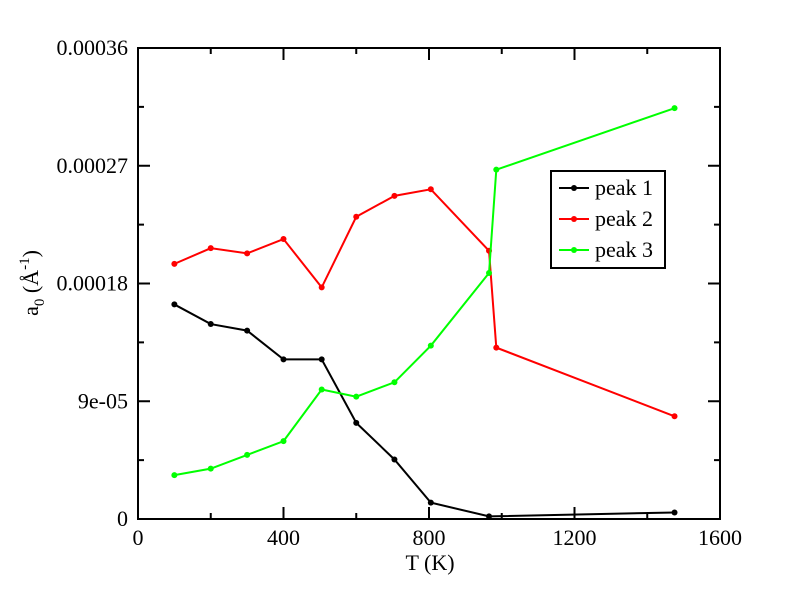 This screenshot has width=792, height=612. Describe the element at coordinates (93, 283) in the screenshot. I see `y-tick-label: 0.00018` at that location.